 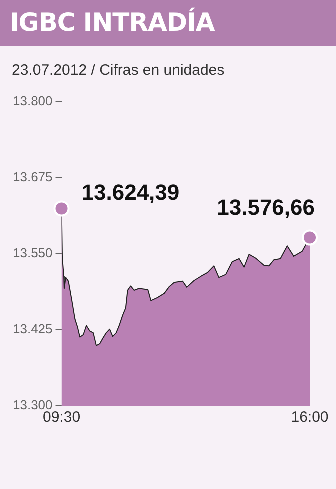 I want to click on data-label: 13.624,39, so click(x=131, y=192).